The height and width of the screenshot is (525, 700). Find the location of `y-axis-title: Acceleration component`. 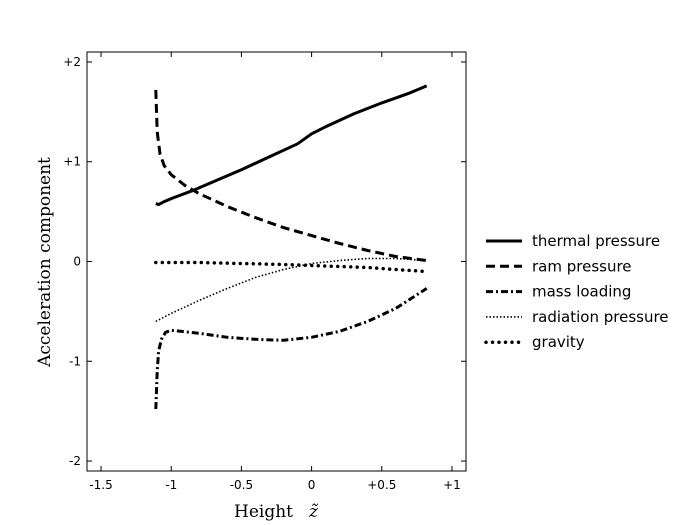

y-axis-title: Acceleration component is located at coordinates (45, 262).